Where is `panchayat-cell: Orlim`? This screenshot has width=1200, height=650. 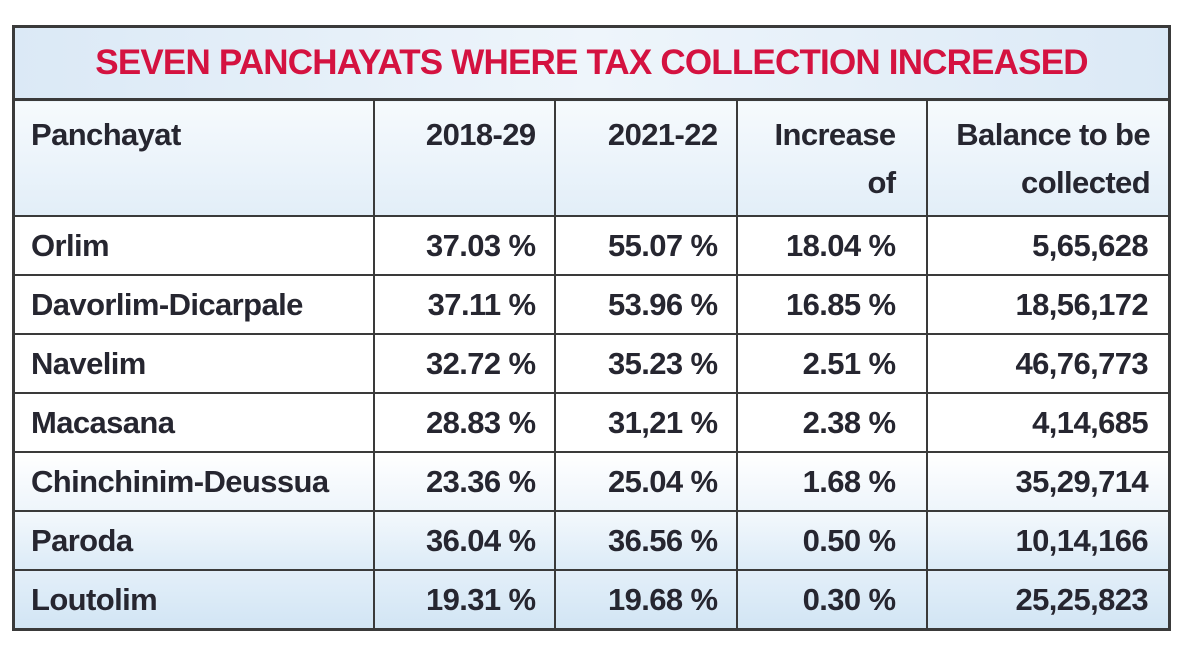 panchayat-cell: Orlim is located at coordinates (193, 245).